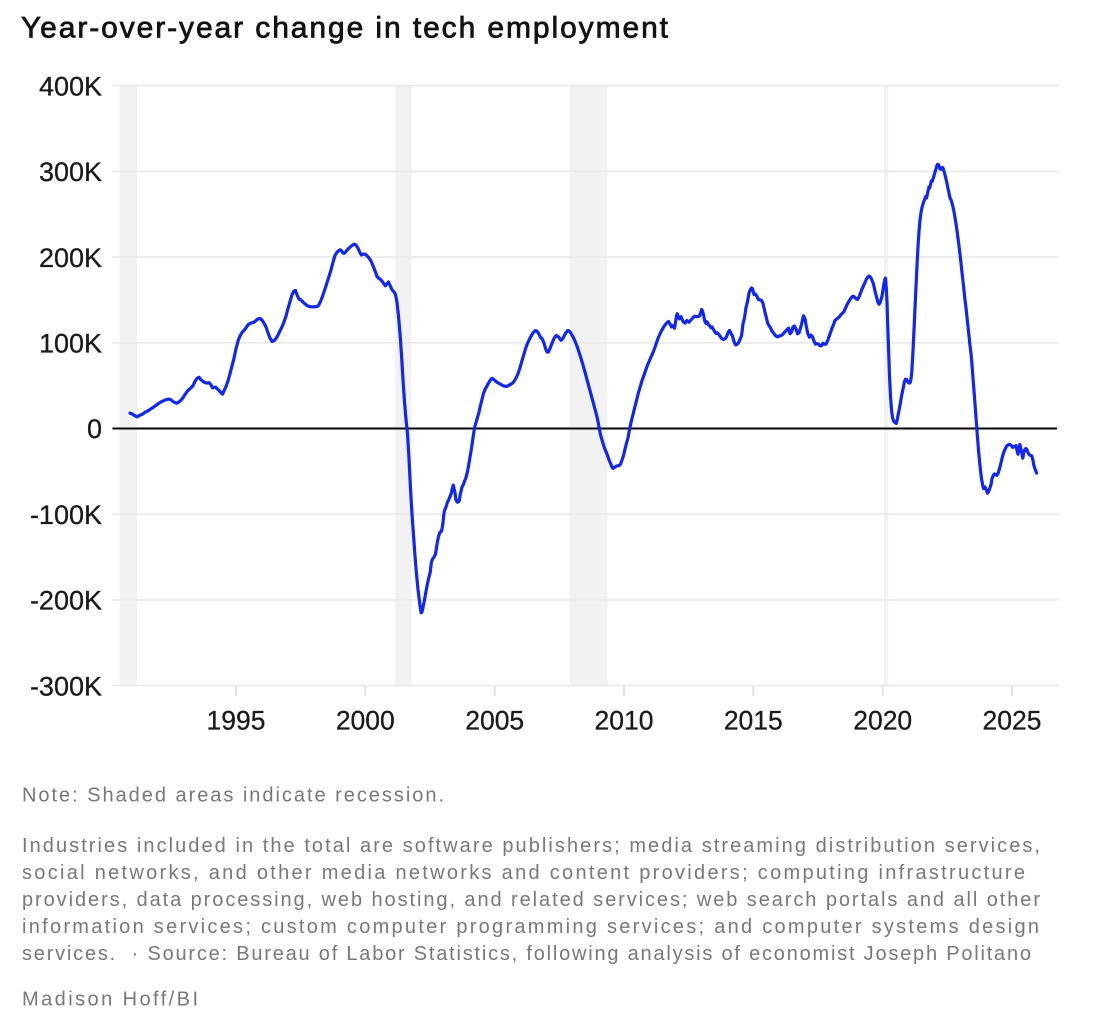 The height and width of the screenshot is (1032, 1094). What do you see at coordinates (882, 721) in the screenshot?
I see `svg-text: 2020` at bounding box center [882, 721].